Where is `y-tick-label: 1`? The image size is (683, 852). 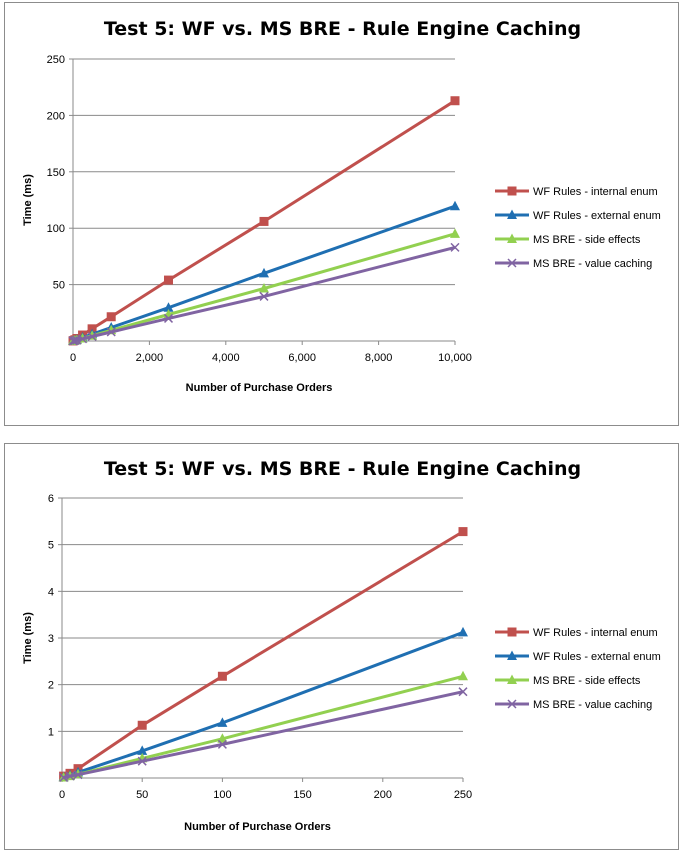
y-tick-label: 1 is located at coordinates (51, 732).